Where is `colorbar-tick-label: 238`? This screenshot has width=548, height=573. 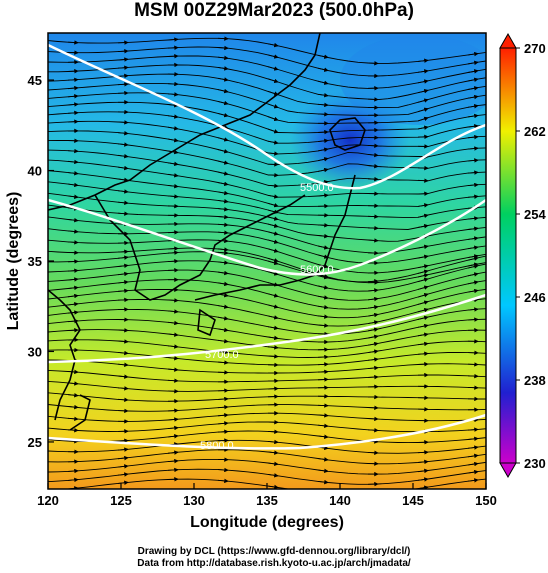
colorbar-tick-label: 238 is located at coordinates (535, 380).